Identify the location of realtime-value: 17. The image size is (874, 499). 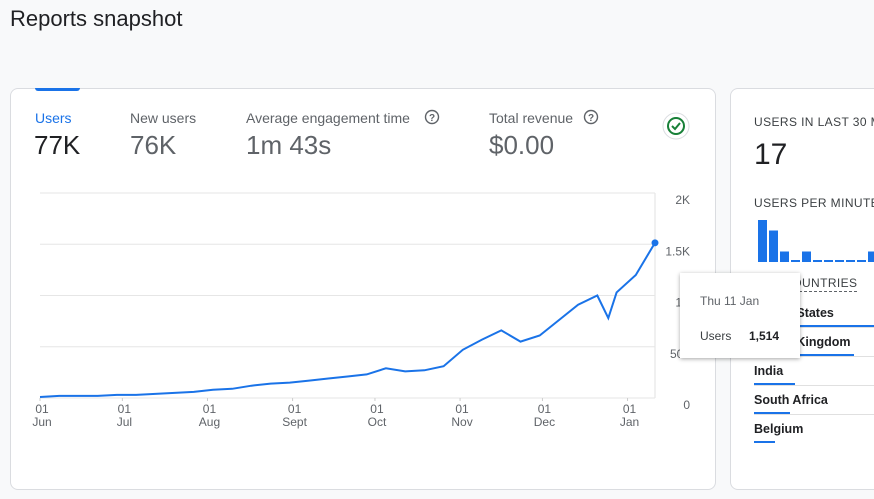
(771, 154).